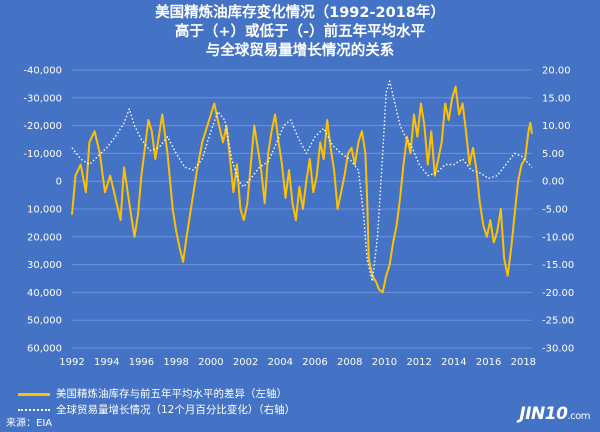 The height and width of the screenshot is (432, 600). Describe the element at coordinates (42, 154) in the screenshot. I see `left-y-tick-label: -10,000` at that location.